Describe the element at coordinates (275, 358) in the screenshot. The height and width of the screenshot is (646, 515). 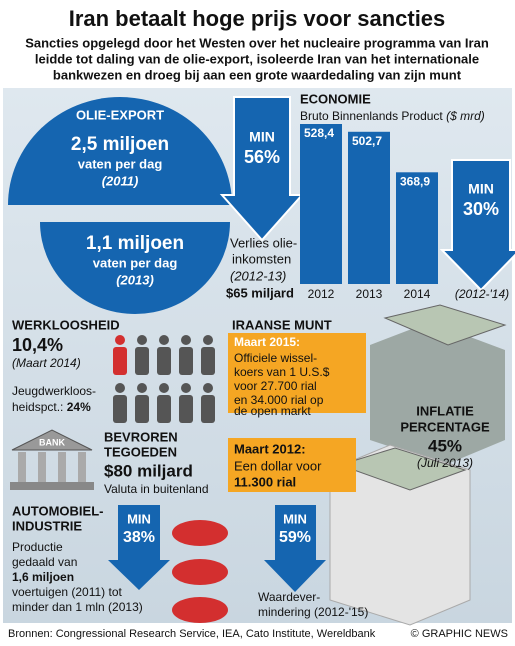
I see `box-text: Officiele wissel-` at that location.